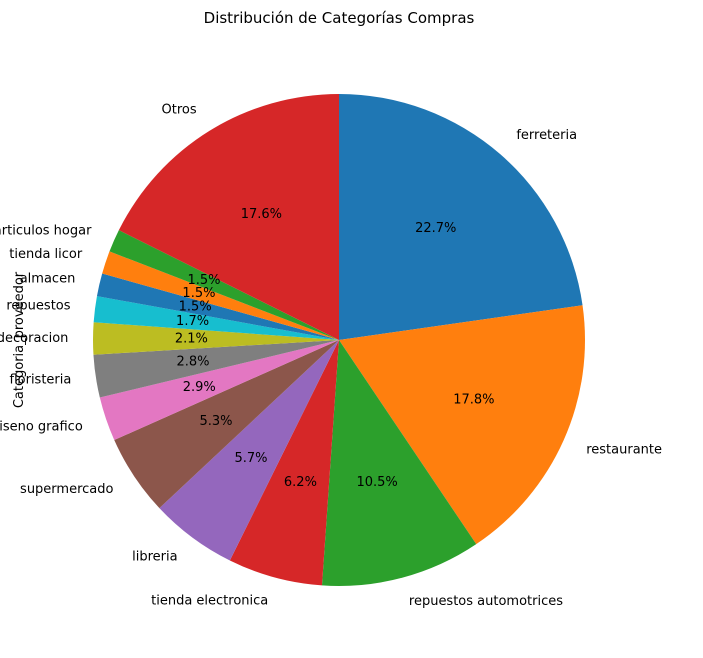 This screenshot has width=703, height=658. What do you see at coordinates (435, 228) in the screenshot?
I see `slice-pct-ferreteria: 22.7%` at bounding box center [435, 228].